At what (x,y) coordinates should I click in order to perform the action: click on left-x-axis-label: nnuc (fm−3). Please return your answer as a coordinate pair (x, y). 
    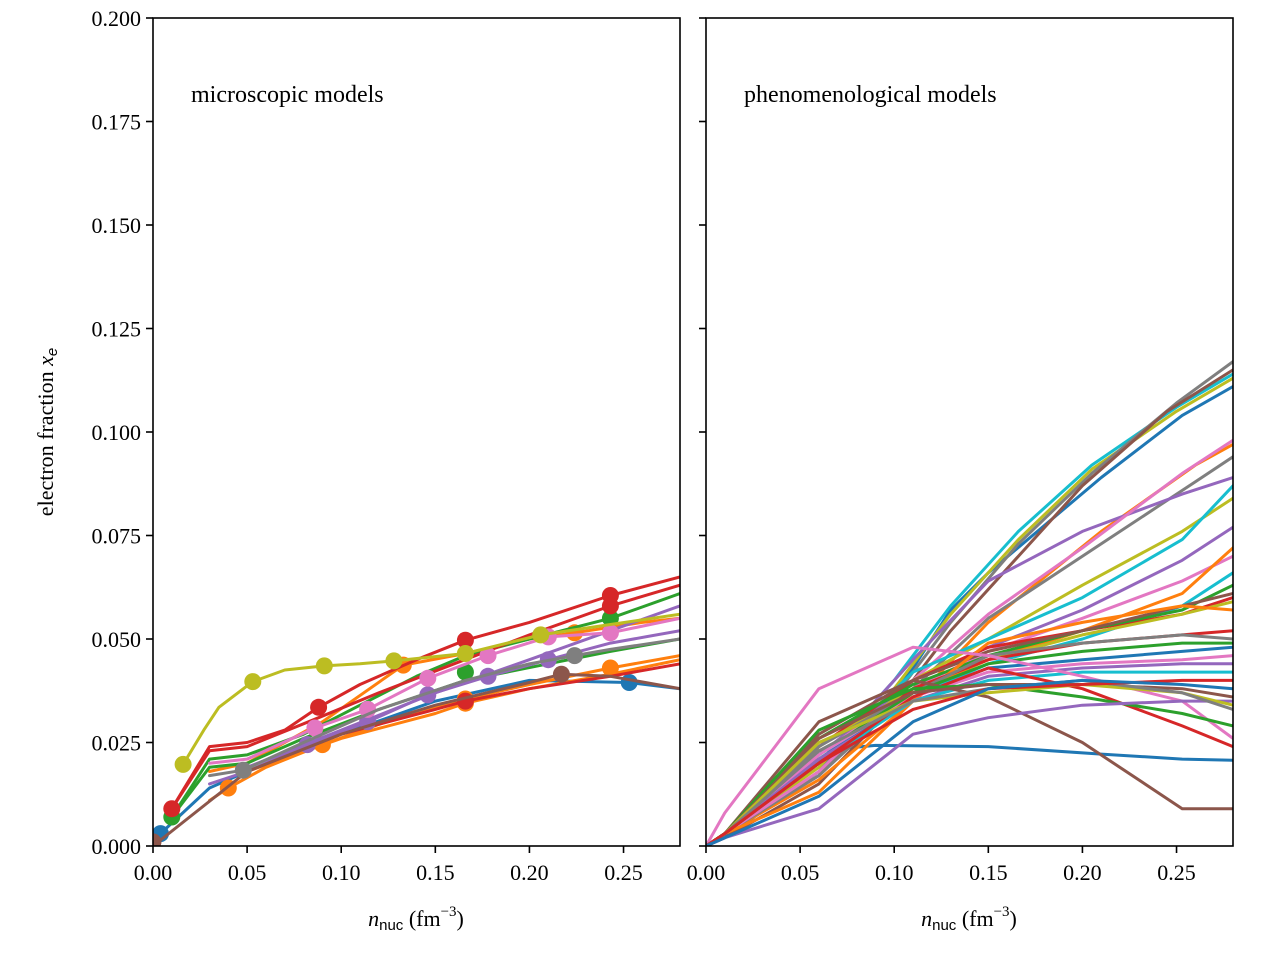
    Looking at the image, I should click on (416, 919).